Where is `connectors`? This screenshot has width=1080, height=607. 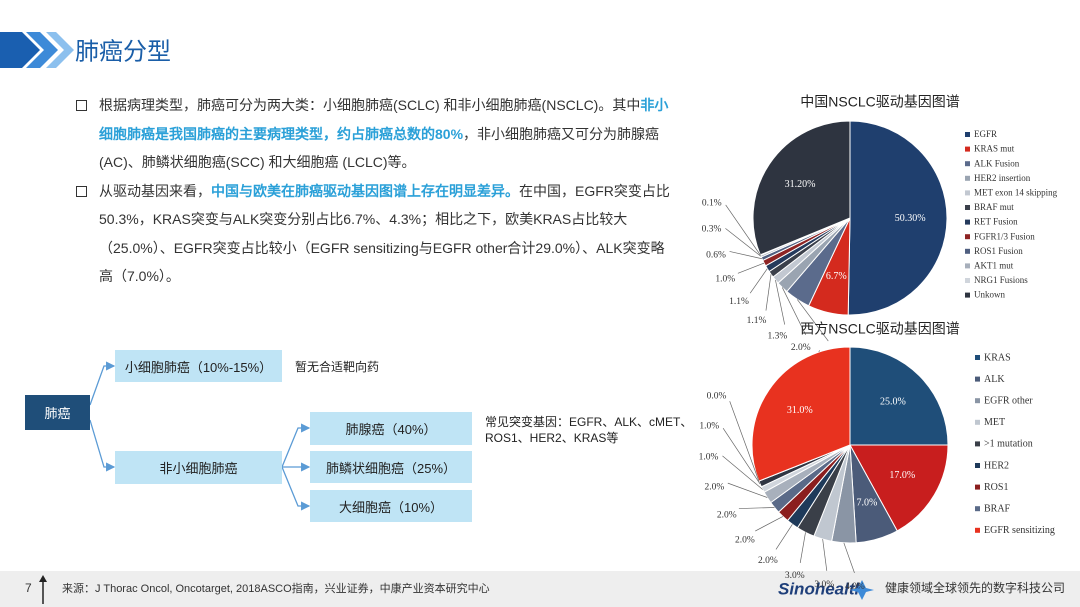
connectors is located at coordinates (200, 436).